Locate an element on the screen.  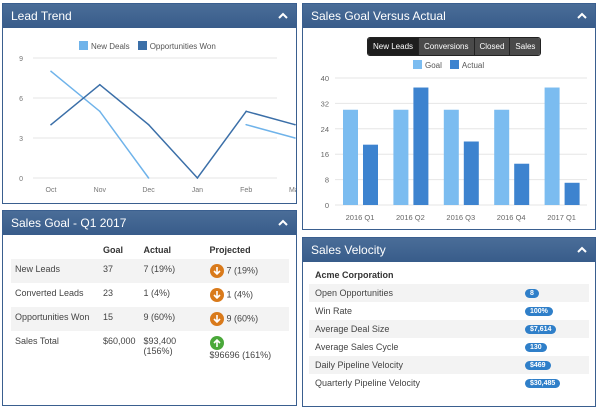
y-tick-label: 32 is located at coordinates (325, 103).